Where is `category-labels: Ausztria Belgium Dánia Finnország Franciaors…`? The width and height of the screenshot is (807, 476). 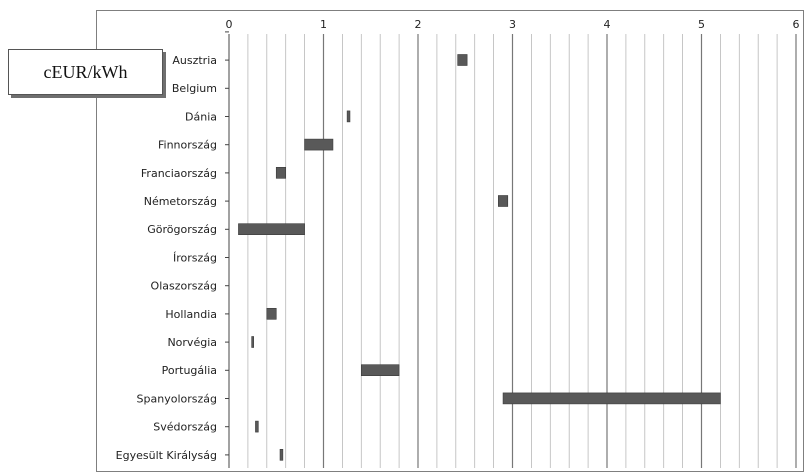
category-labels: Ausztria Belgium Dánia Finnország Franciaors… is located at coordinates (166, 258).